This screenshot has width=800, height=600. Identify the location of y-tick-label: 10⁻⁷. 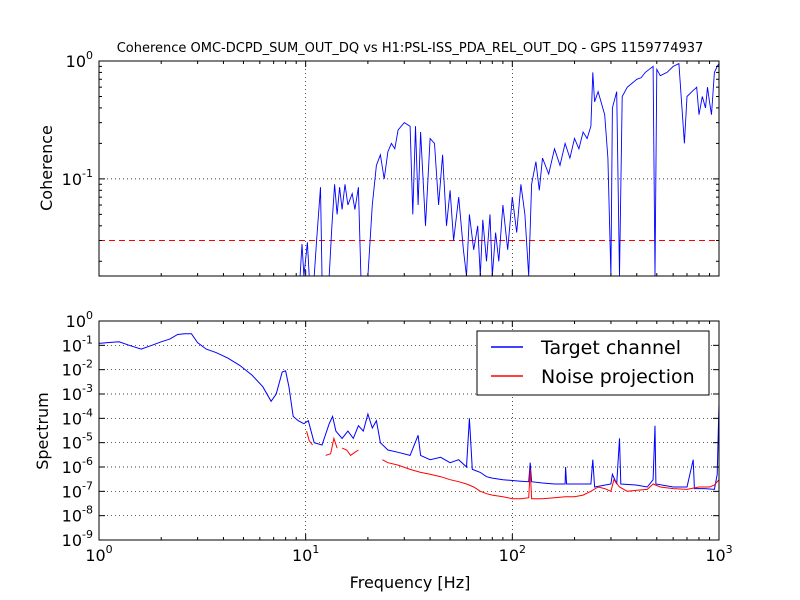
(77, 490).